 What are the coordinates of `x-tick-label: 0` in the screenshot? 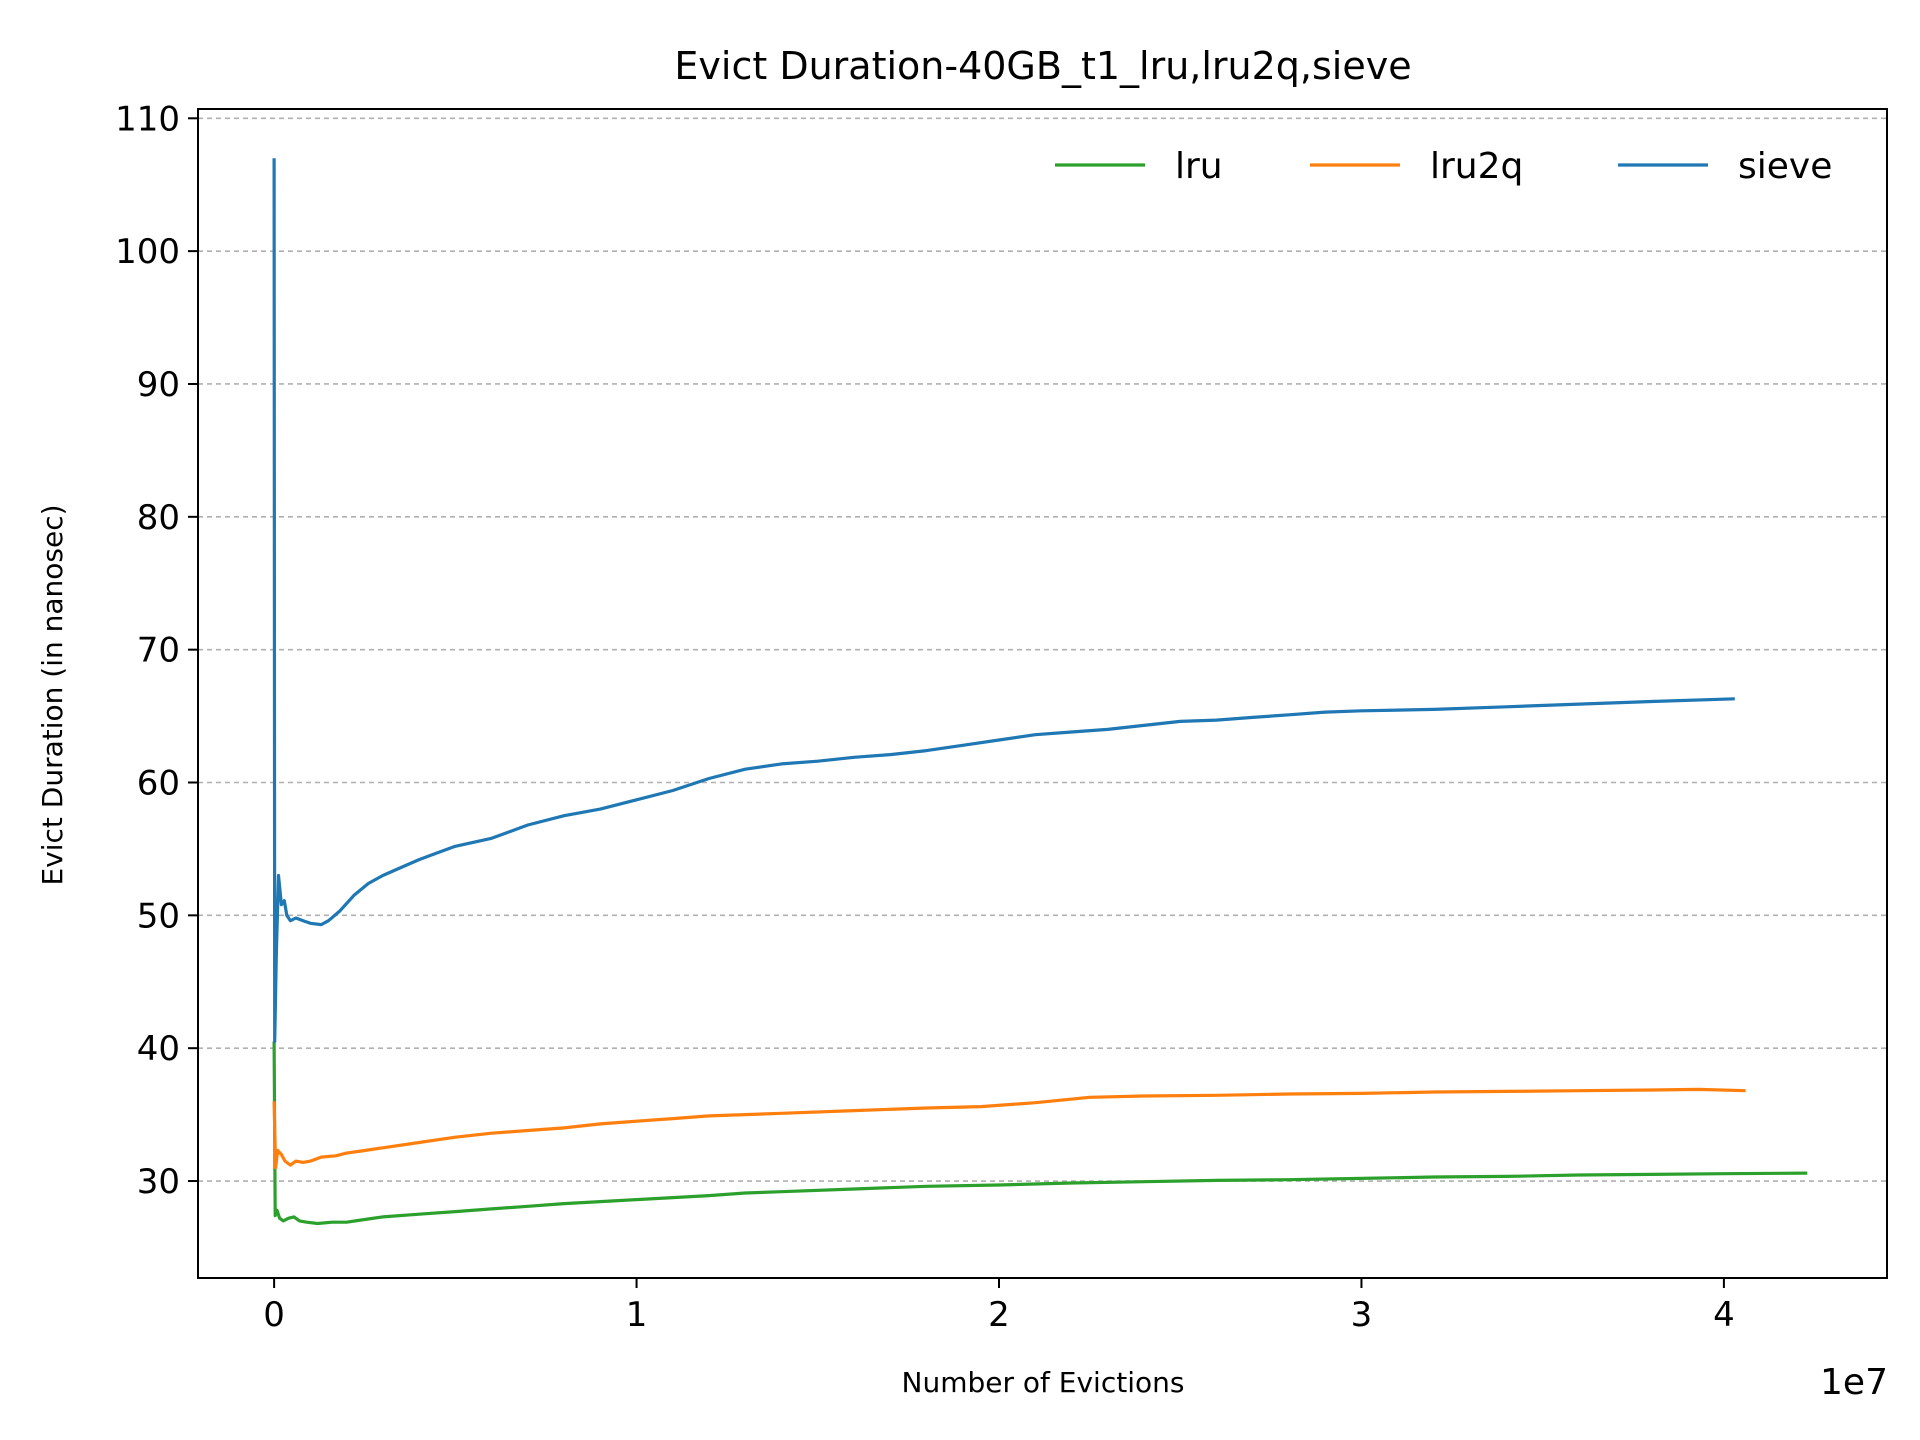 It's located at (274, 1315).